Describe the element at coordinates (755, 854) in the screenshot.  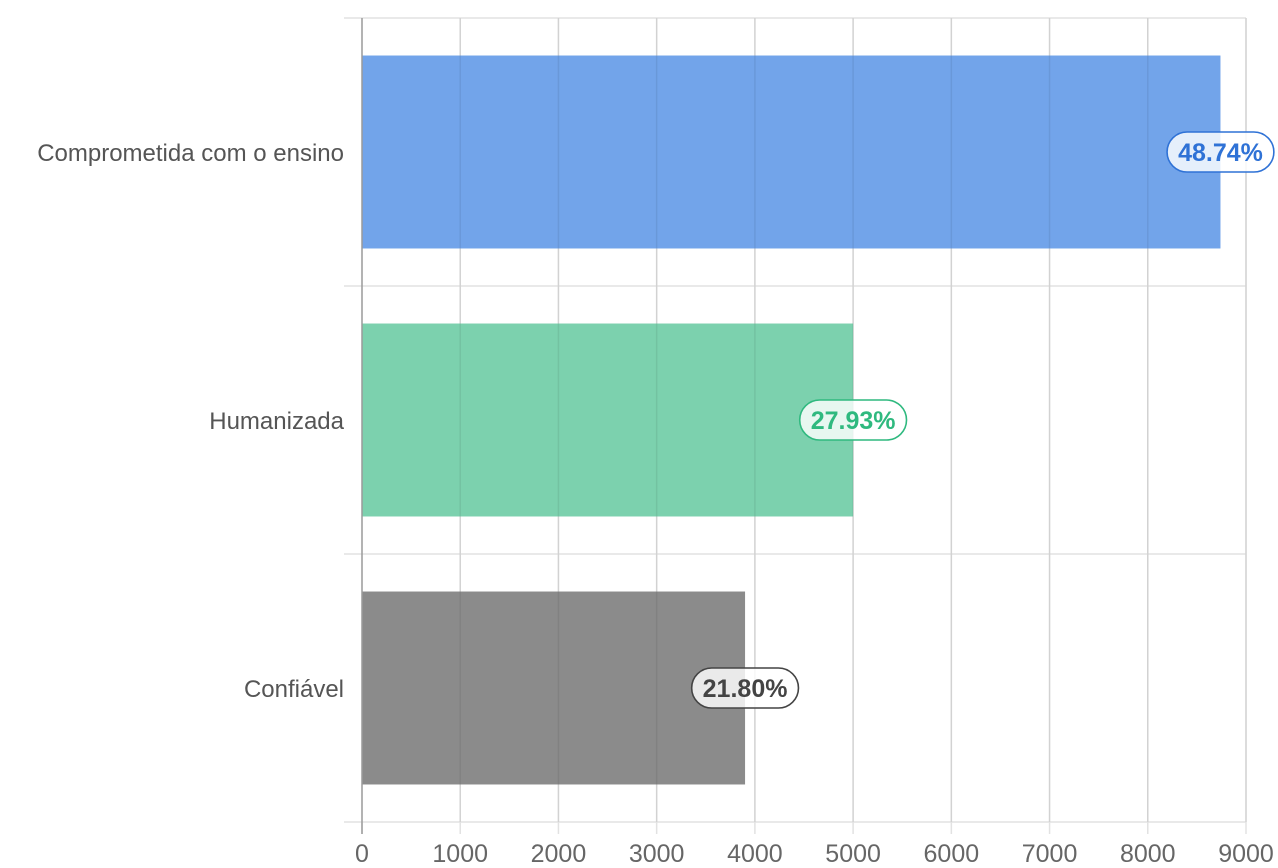
I see `x-tick-label: 4000` at that location.